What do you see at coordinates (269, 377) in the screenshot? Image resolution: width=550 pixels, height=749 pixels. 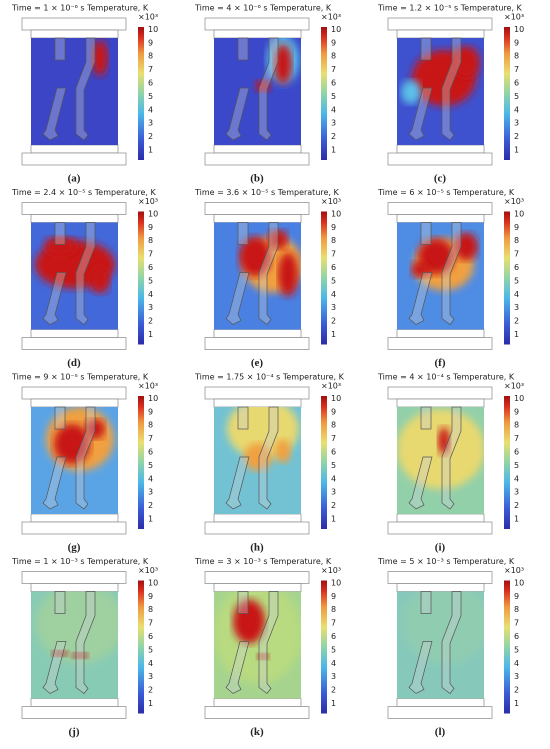 I see `panel-title: Time = 1.75 × 10⁻⁴ s Temperature, K` at bounding box center [269, 377].